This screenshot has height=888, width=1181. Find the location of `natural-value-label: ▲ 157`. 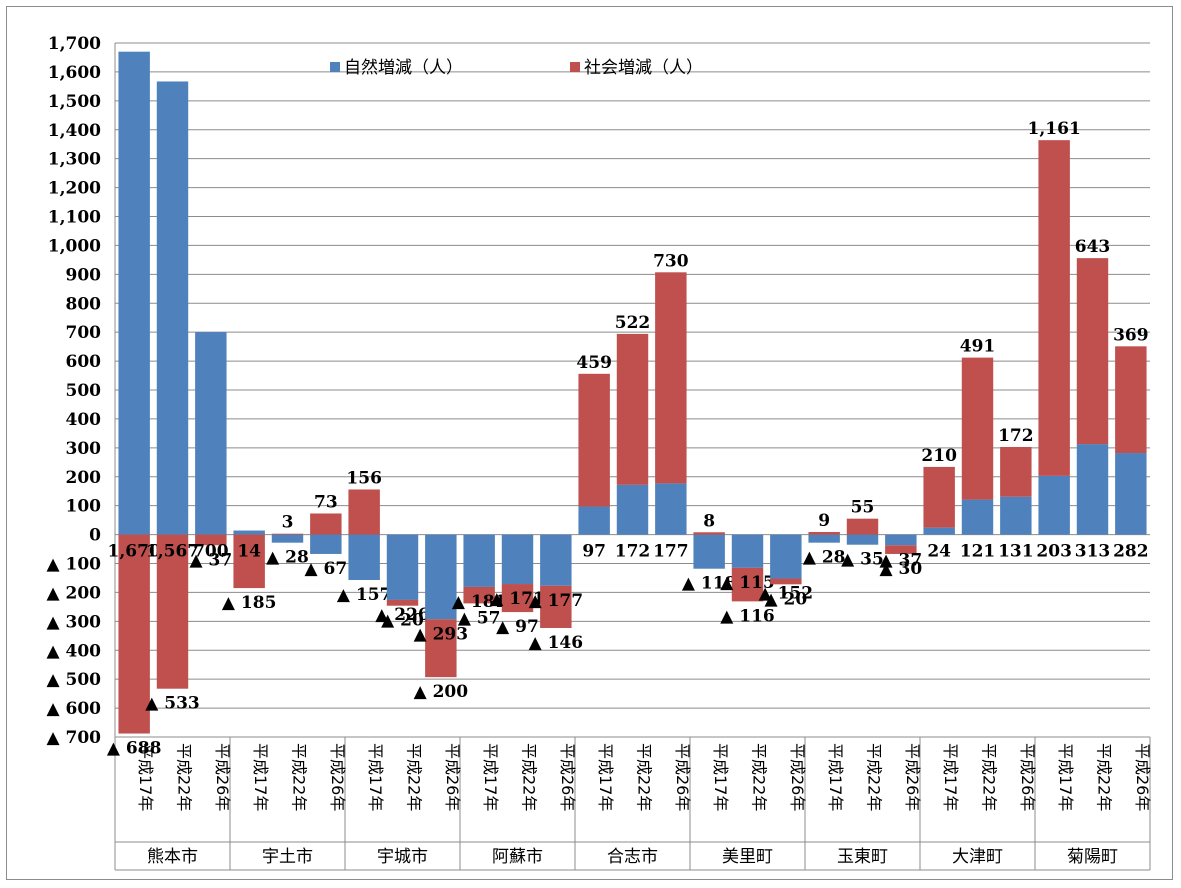

natural-value-label: ▲ 157 is located at coordinates (364, 595).